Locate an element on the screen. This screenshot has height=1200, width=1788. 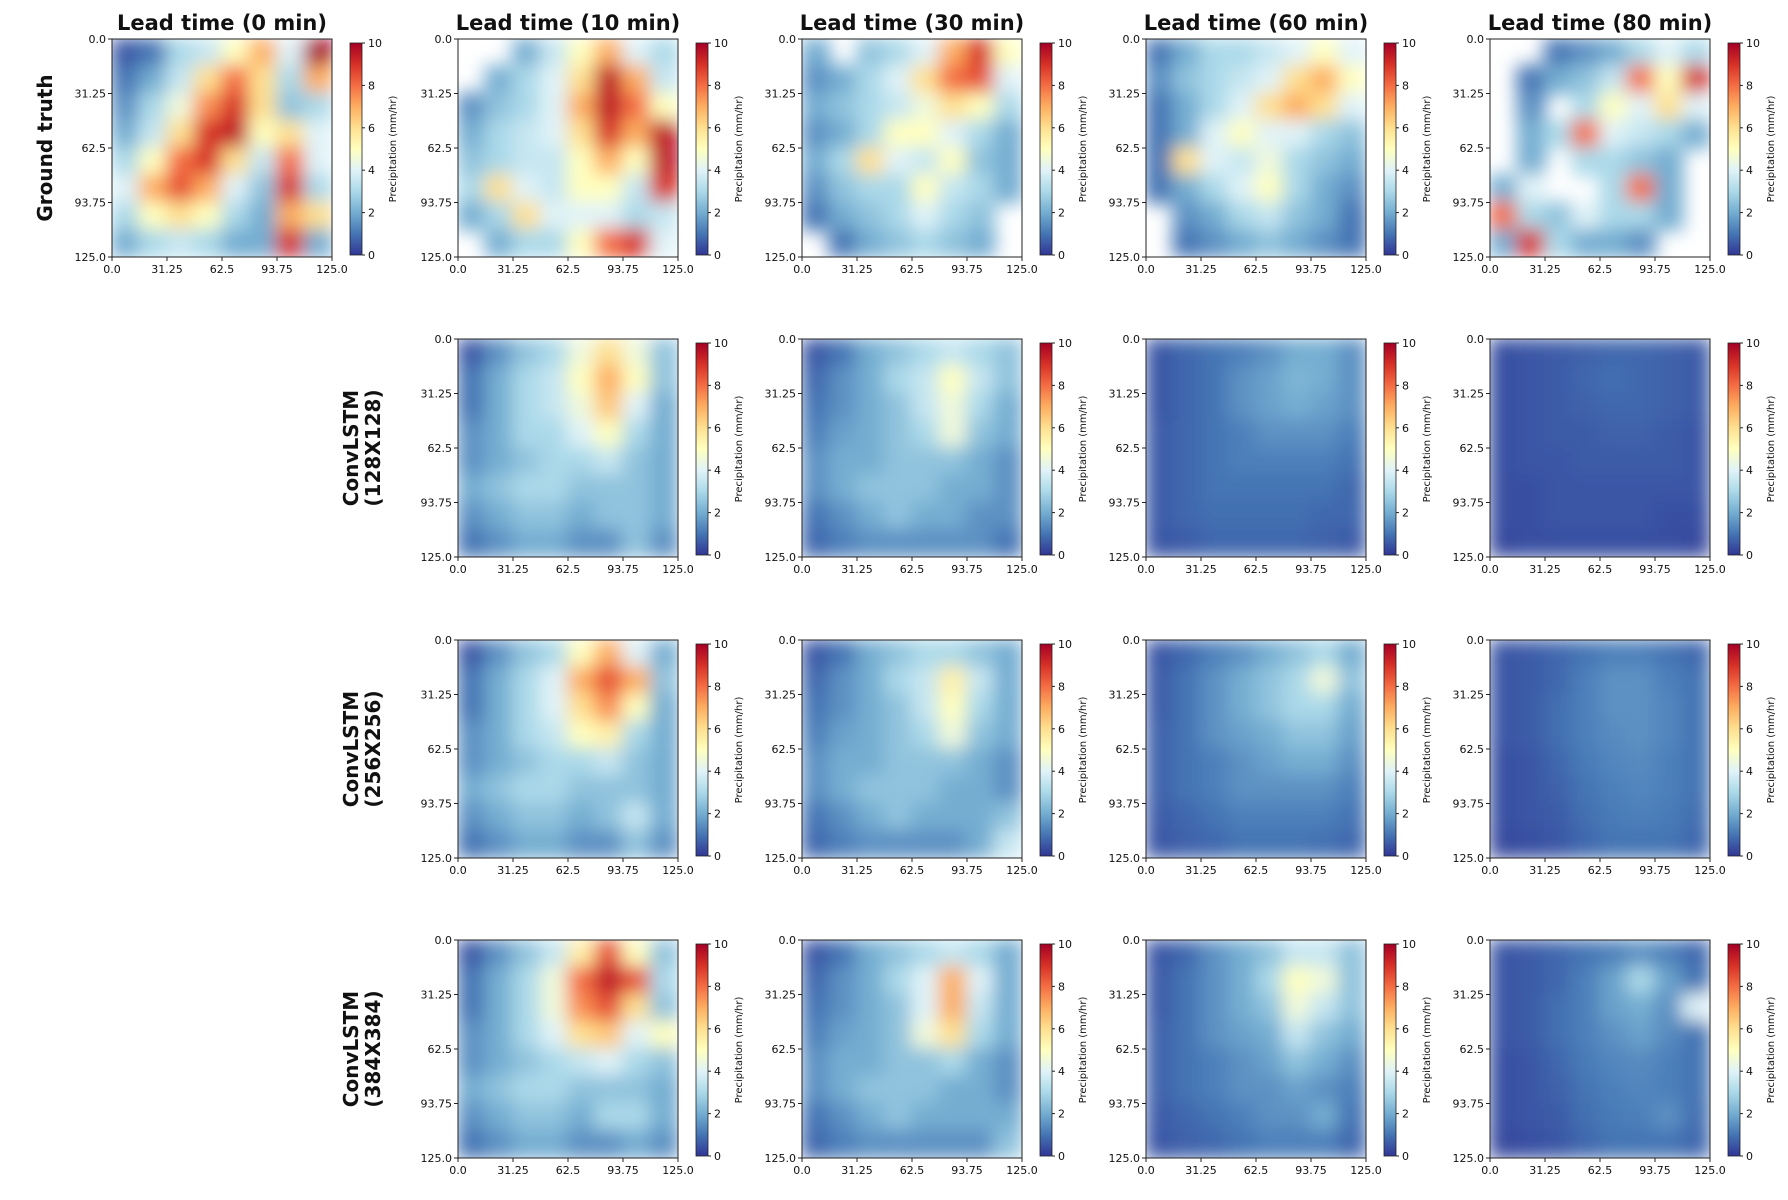
y-tick-label: 0.0 is located at coordinates (1132, 339).